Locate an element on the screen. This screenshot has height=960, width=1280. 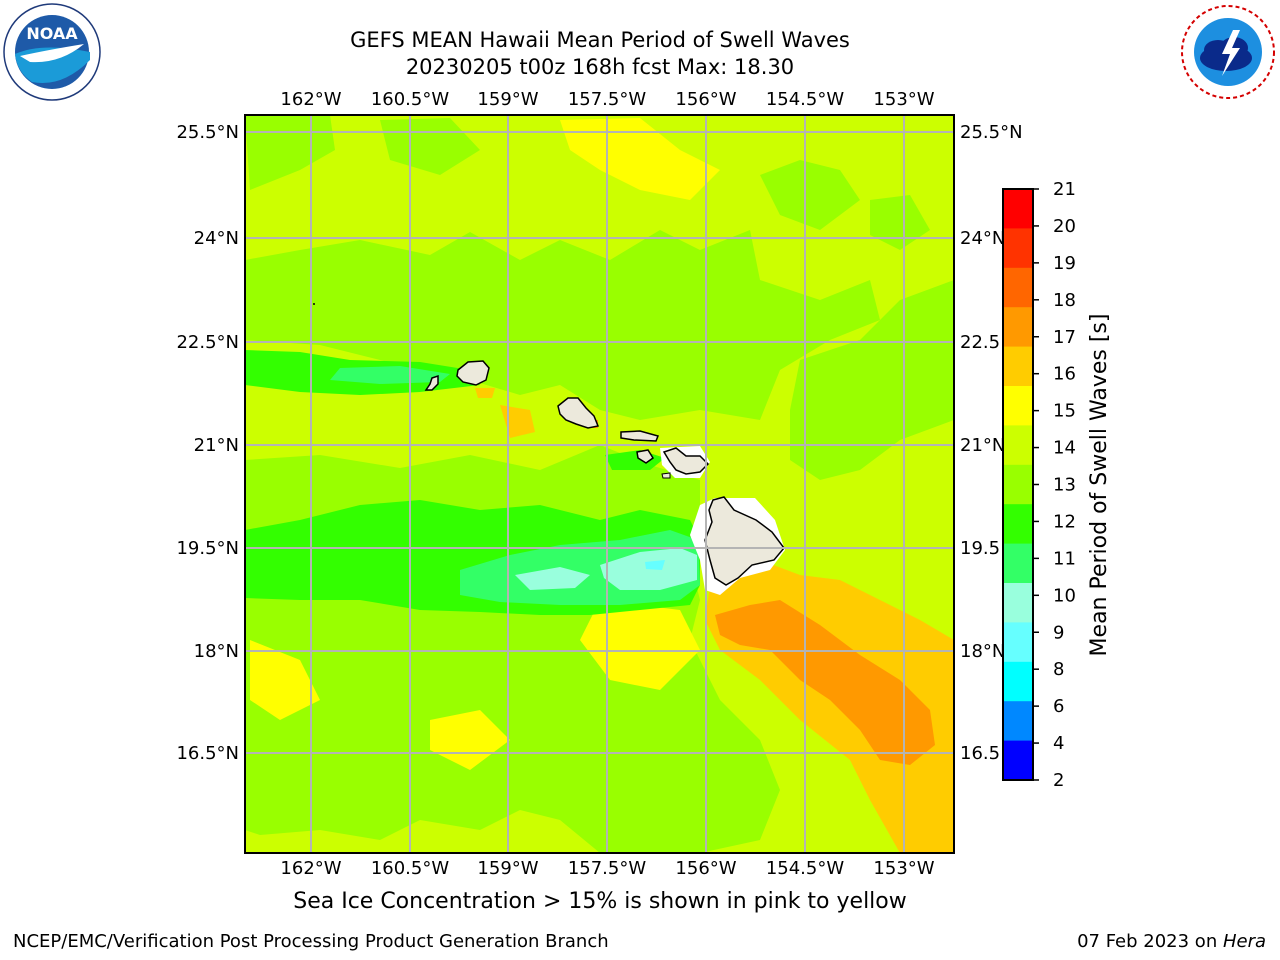
colorbar-tick-label: 20 is located at coordinates (1064, 226).